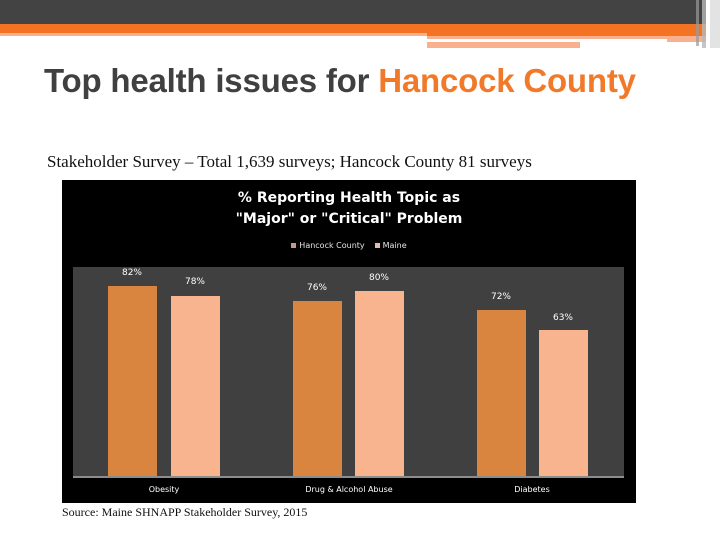 The width and height of the screenshot is (720, 540). I want to click on category-label-obesity: Obesity, so click(164, 489).